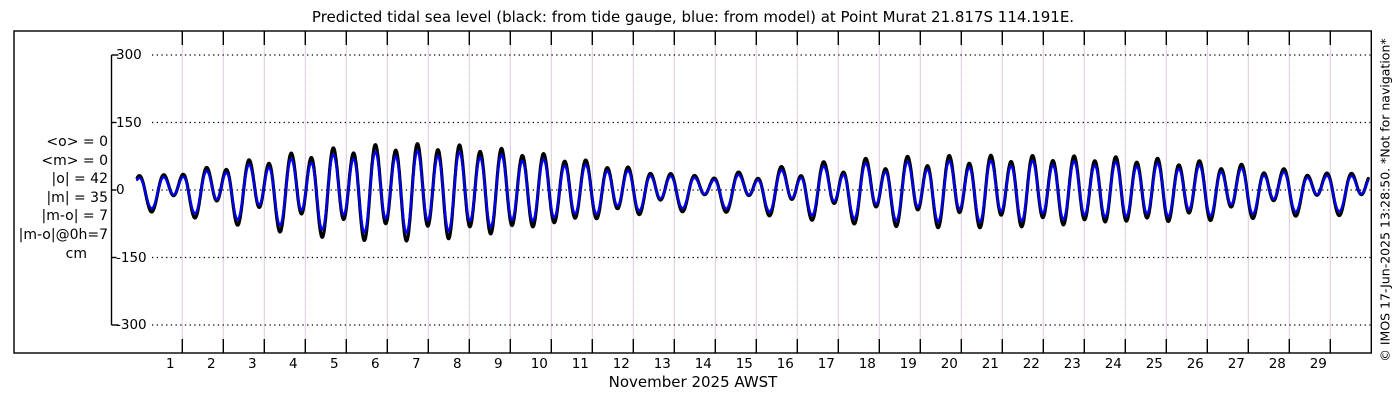 Image resolution: width=1400 pixels, height=400 pixels. Describe the element at coordinates (129, 55) in the screenshot. I see `y-tick-label: 300` at that location.